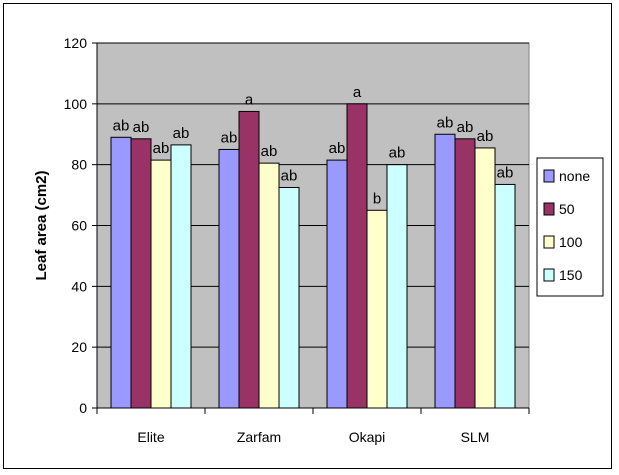  What do you see at coordinates (475, 437) in the screenshot?
I see `x-tick-label: SLM` at bounding box center [475, 437].